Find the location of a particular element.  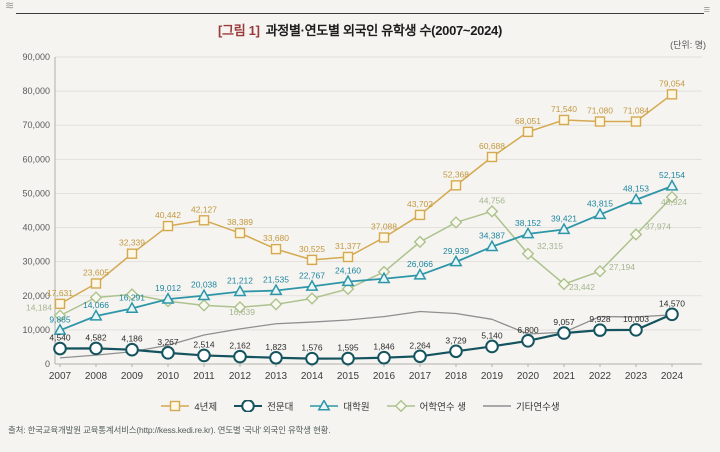

svg-text: 33,680 is located at coordinates (276, 238).